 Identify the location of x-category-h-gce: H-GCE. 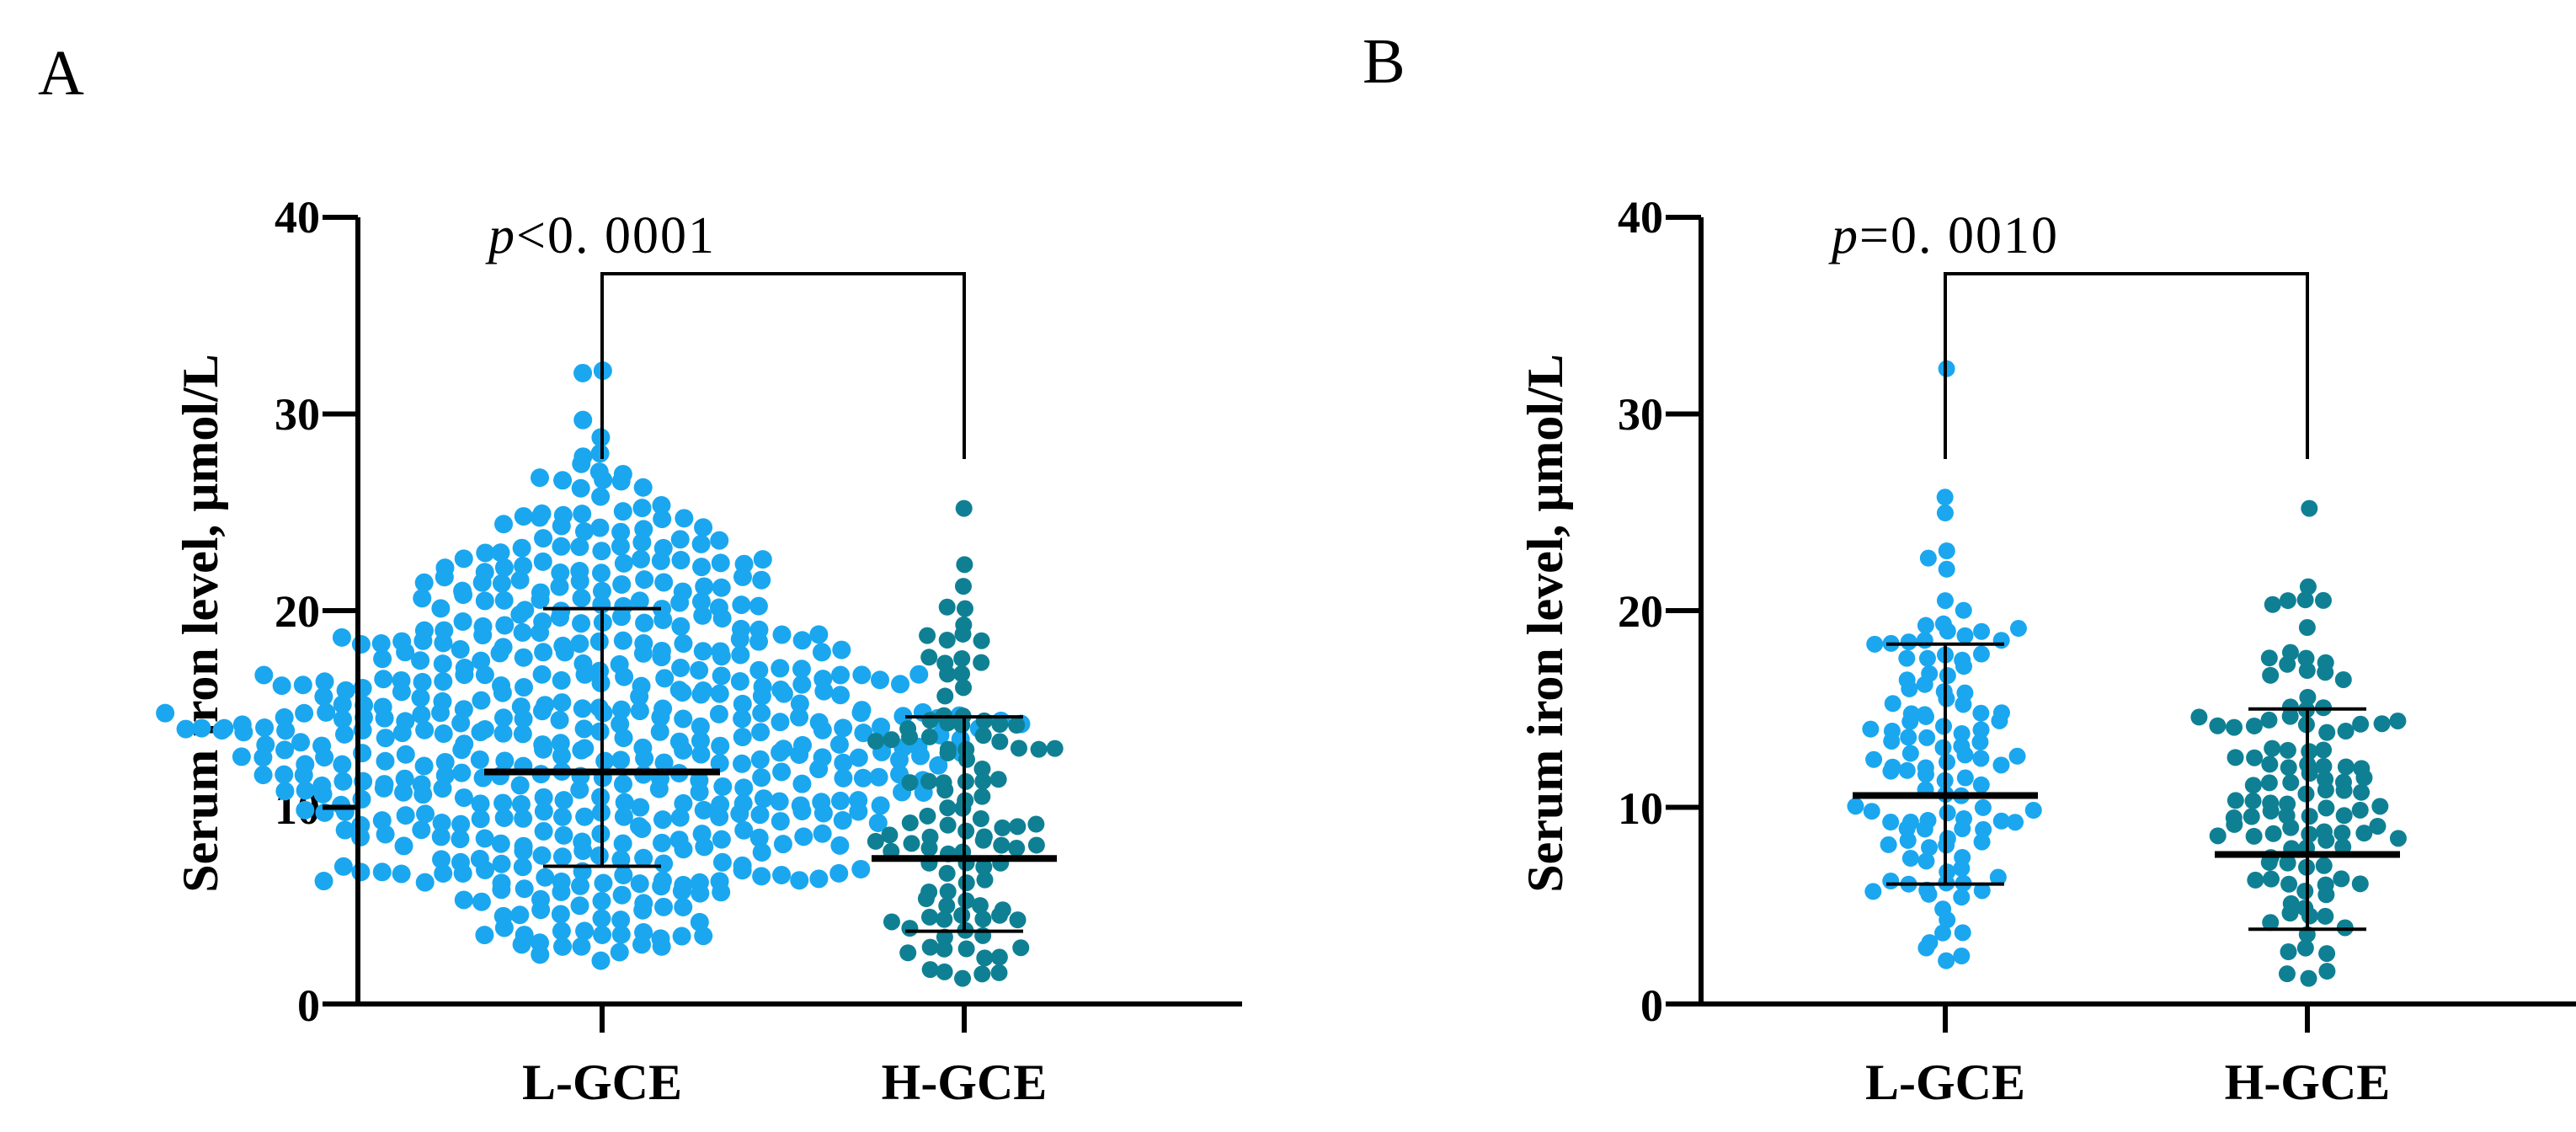
(2308, 1082).